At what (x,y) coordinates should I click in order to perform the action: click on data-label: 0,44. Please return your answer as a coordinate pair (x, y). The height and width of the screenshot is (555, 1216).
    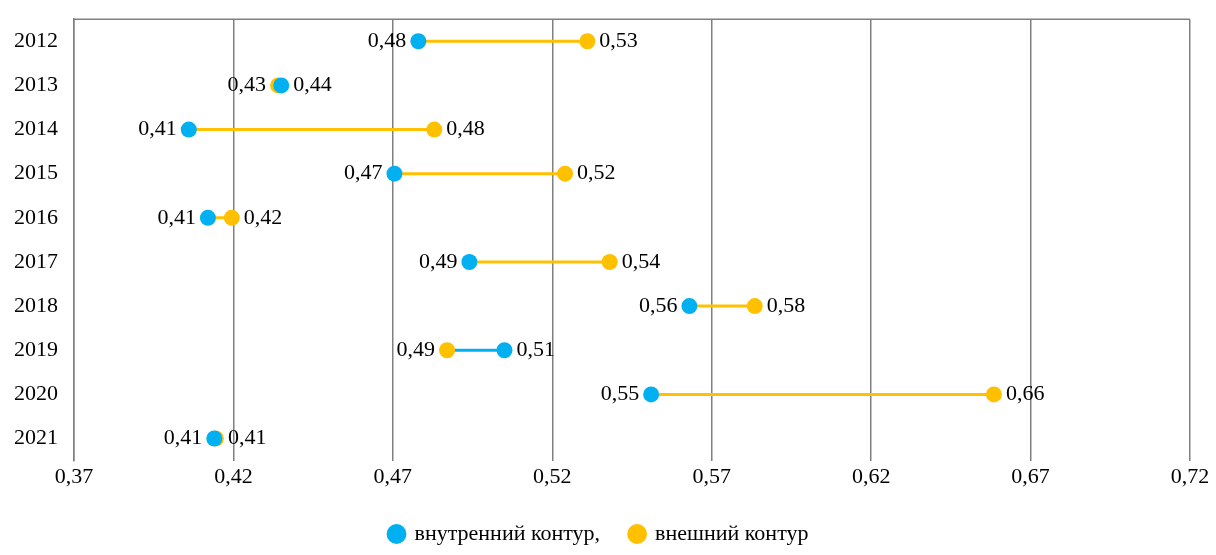
    Looking at the image, I should click on (312, 84).